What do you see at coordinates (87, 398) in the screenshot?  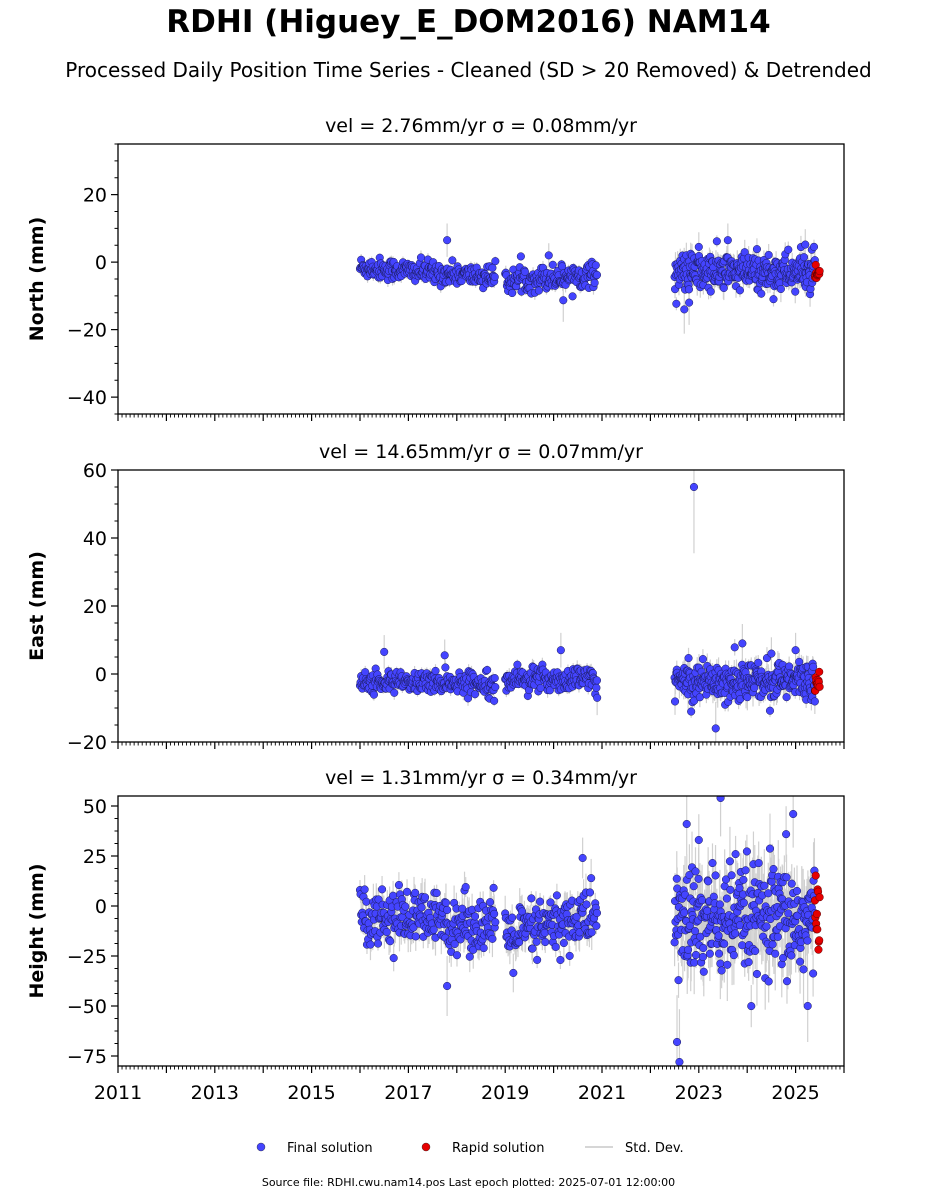 I see `y-tick-label: −40` at bounding box center [87, 398].